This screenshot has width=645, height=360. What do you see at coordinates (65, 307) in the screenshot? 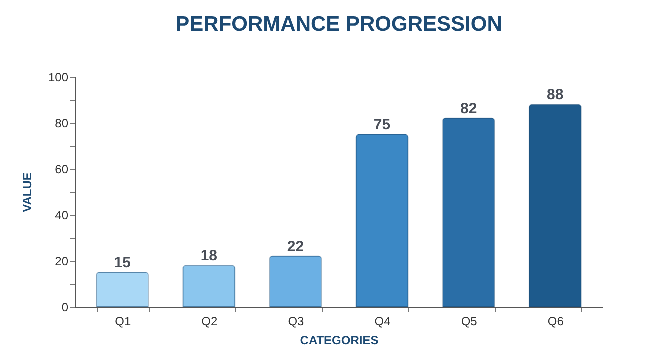
I see `y-tick-label: 0` at bounding box center [65, 307].